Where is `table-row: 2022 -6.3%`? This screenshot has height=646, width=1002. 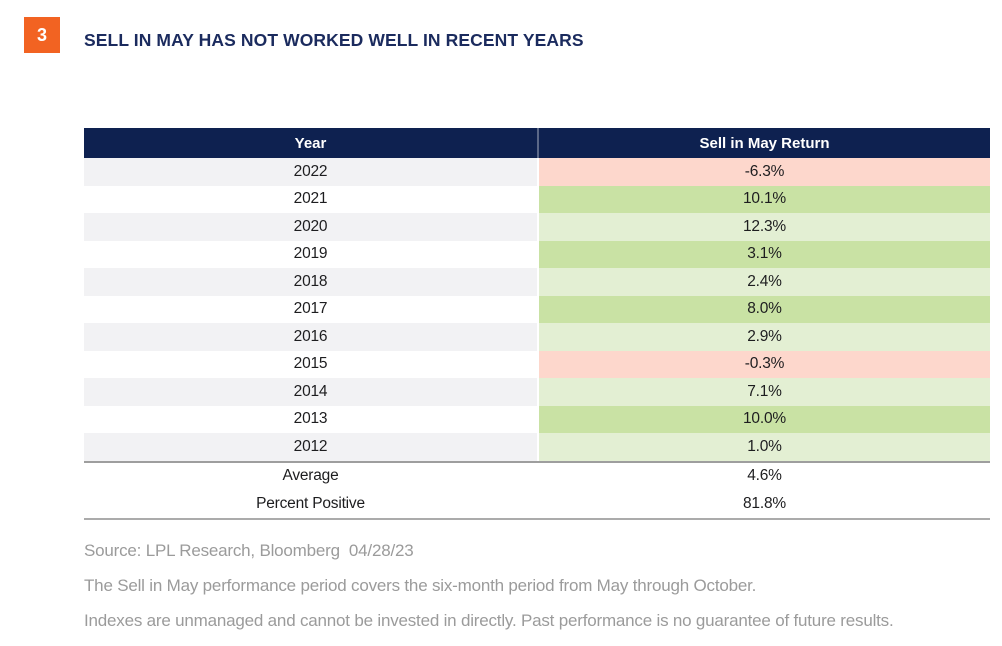
table-row: 2022 -6.3% is located at coordinates (537, 172).